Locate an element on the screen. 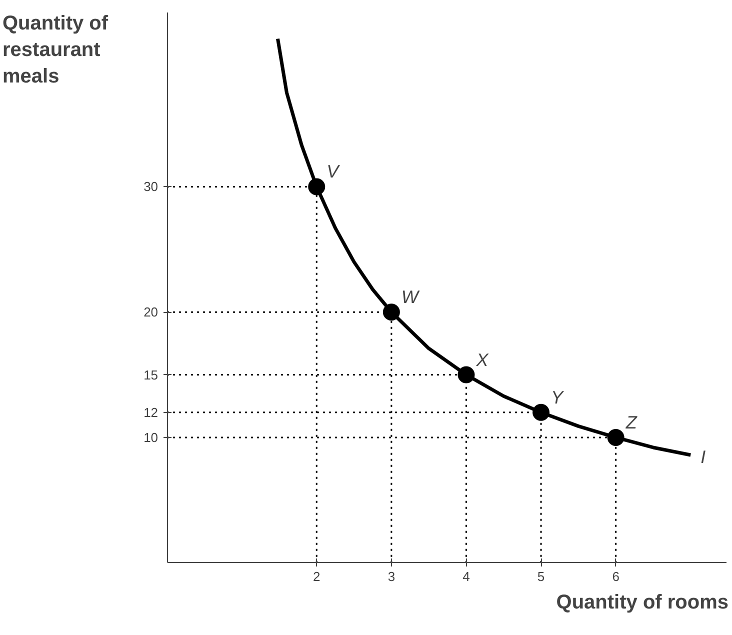 The image size is (732, 635). x-tick-label: 2 is located at coordinates (316, 576).